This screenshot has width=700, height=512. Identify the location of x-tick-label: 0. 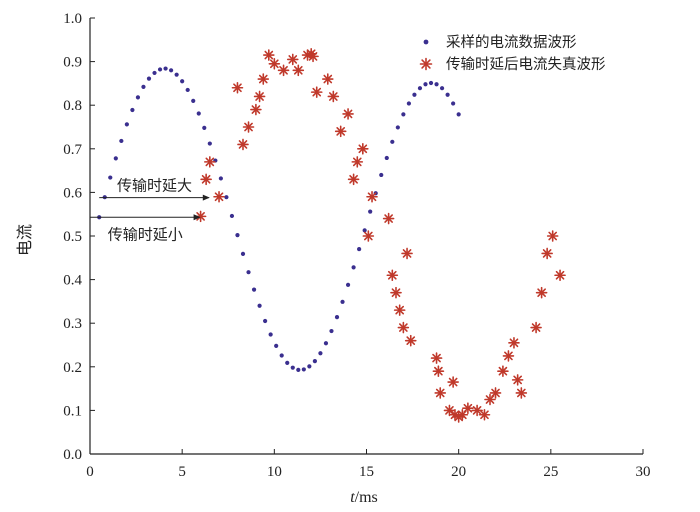
(90, 472).